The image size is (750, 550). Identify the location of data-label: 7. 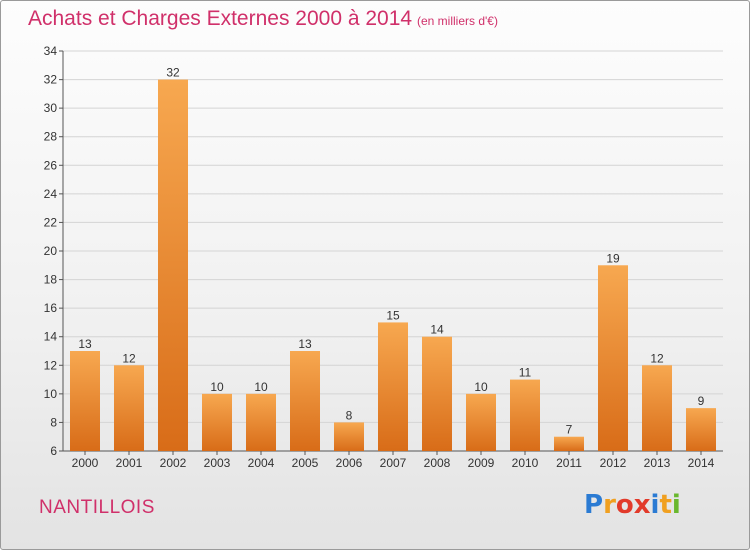
(569, 430).